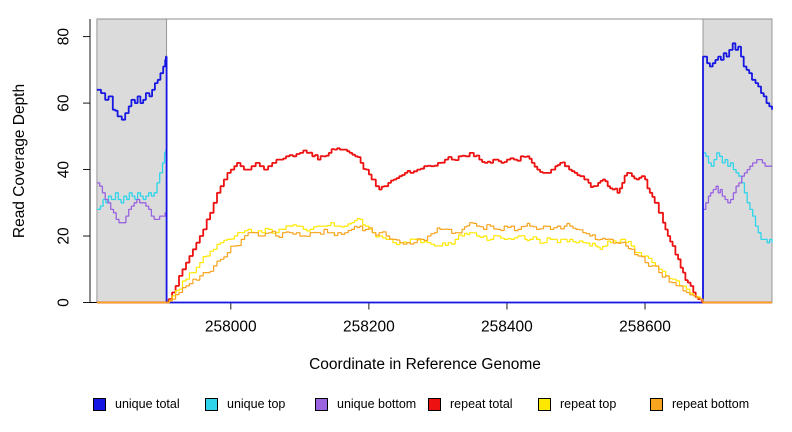 Image resolution: width=792 pixels, height=432 pixels. What do you see at coordinates (132, 160) in the screenshot?
I see `unique-region-left` at bounding box center [132, 160].